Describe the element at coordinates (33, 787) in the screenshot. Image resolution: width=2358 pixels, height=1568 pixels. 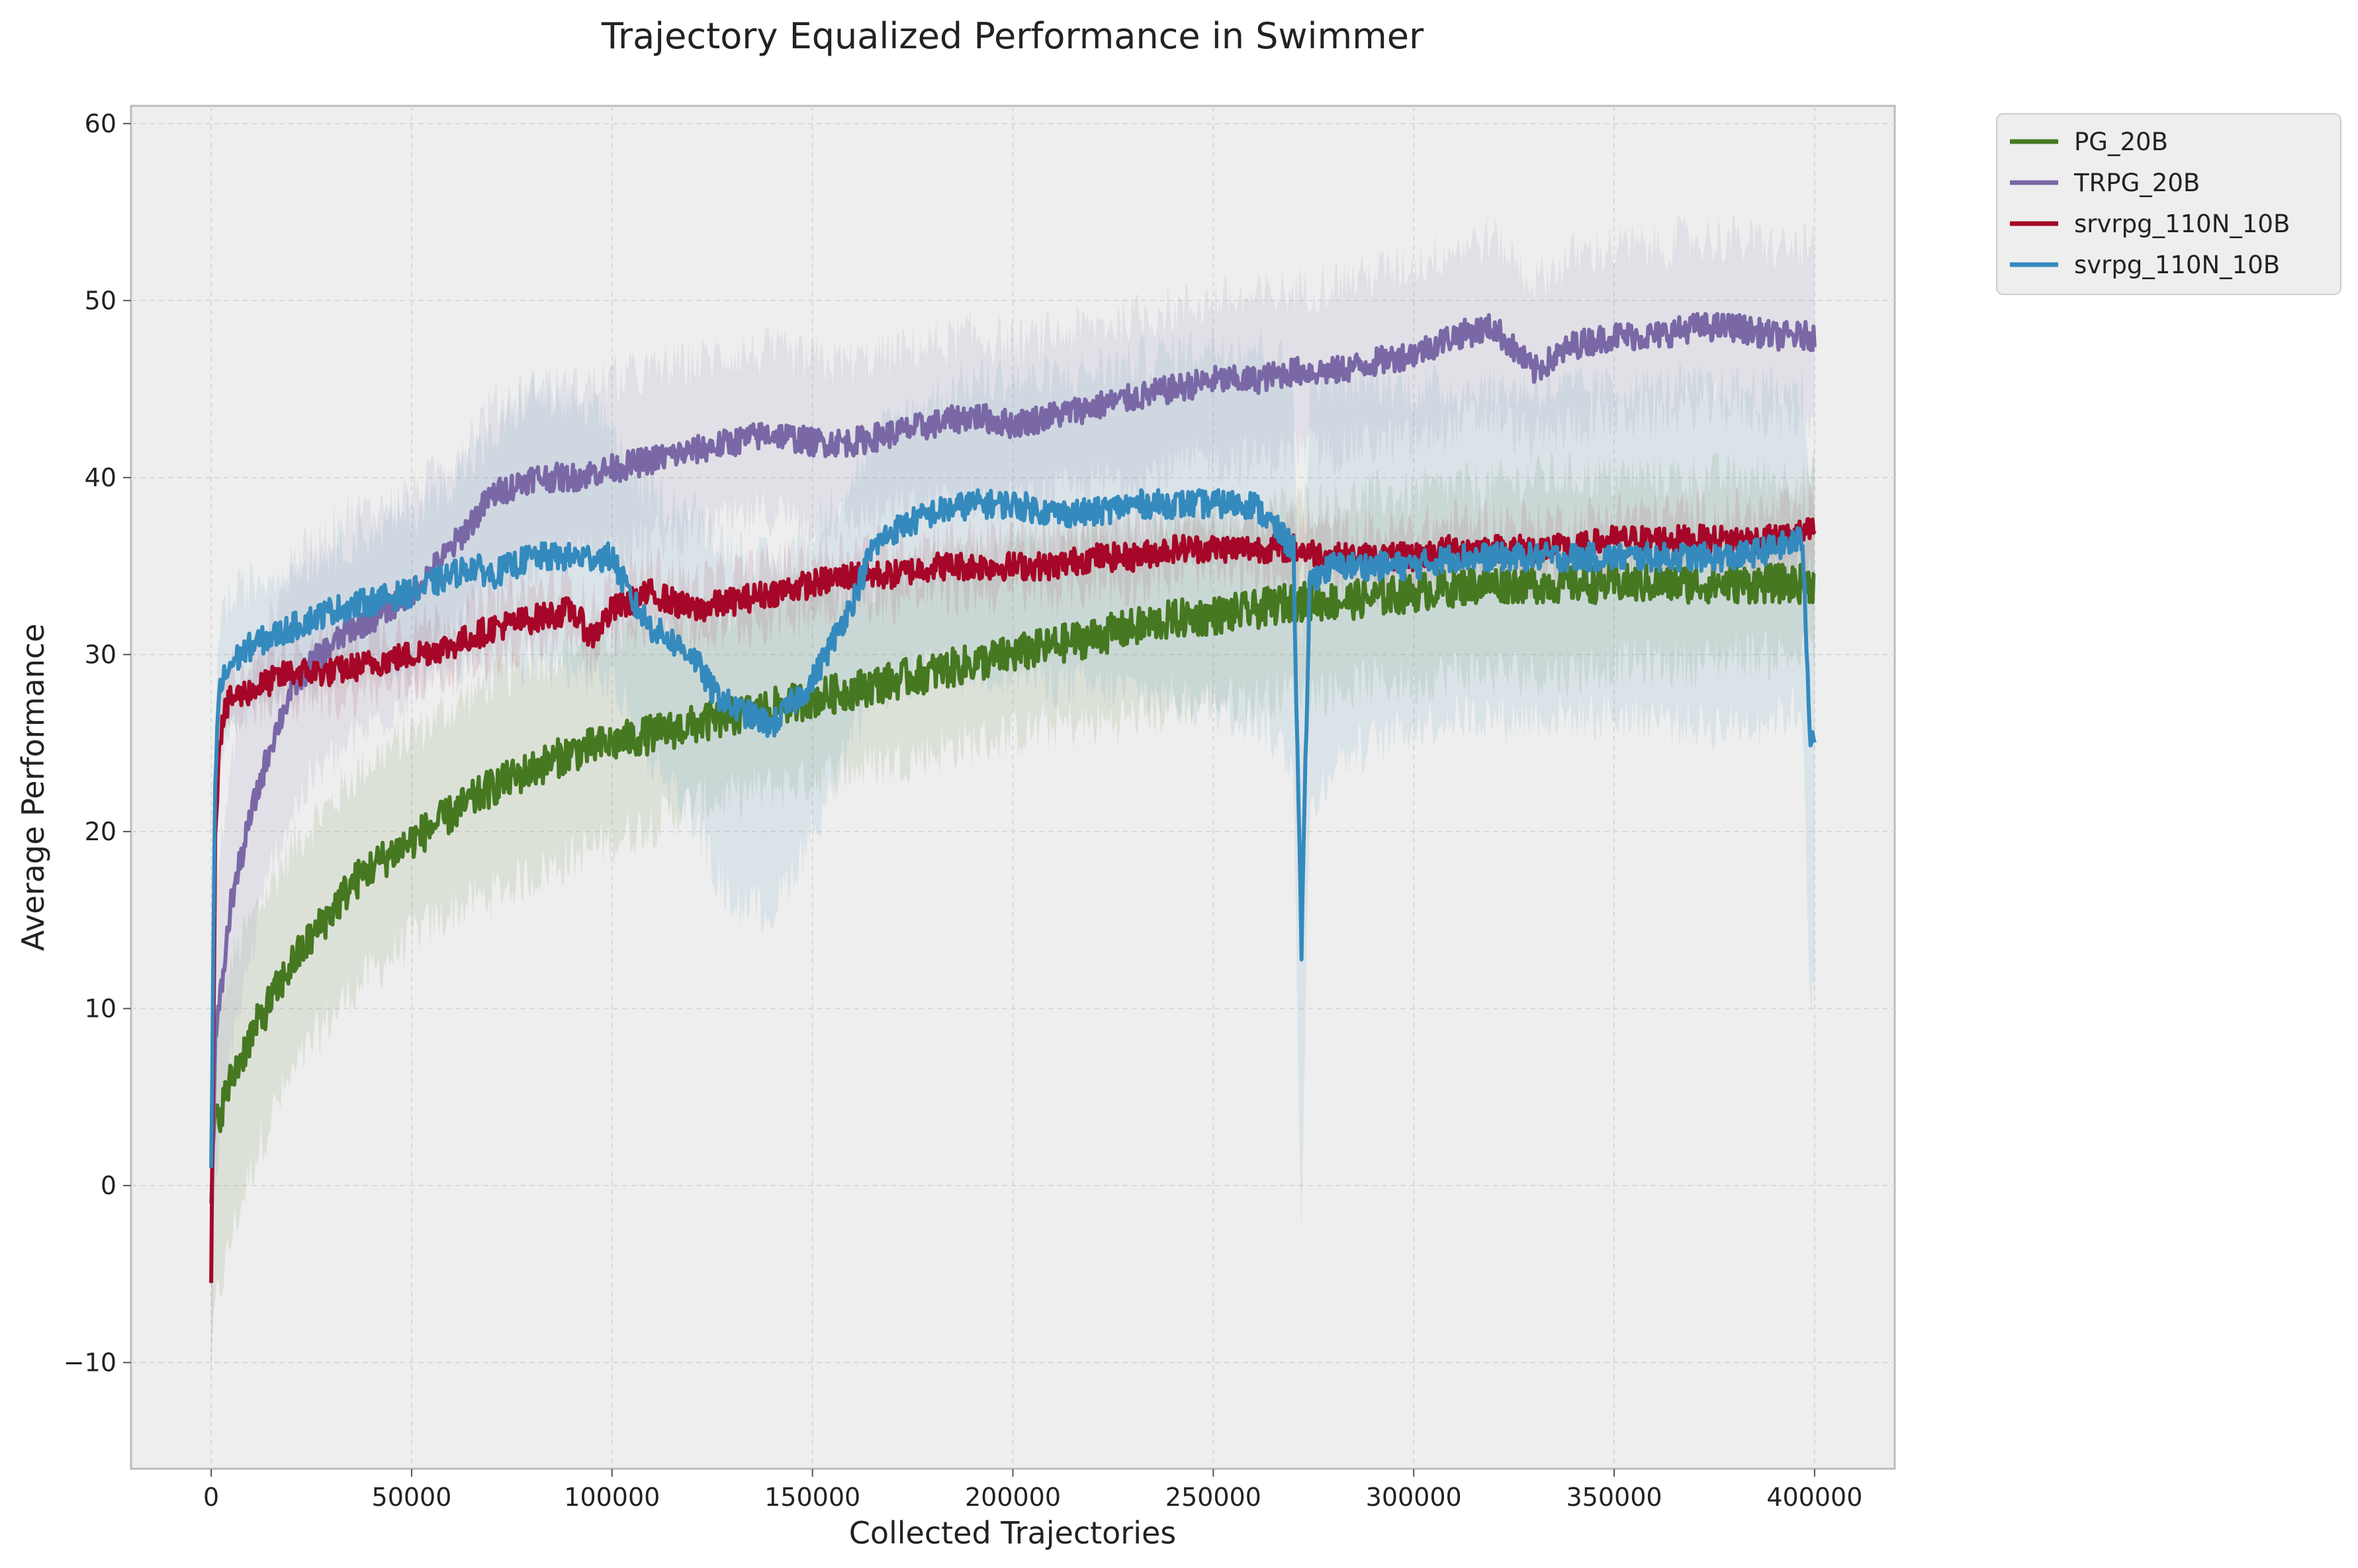
I see `y-axis-label: Average Performance` at that location.